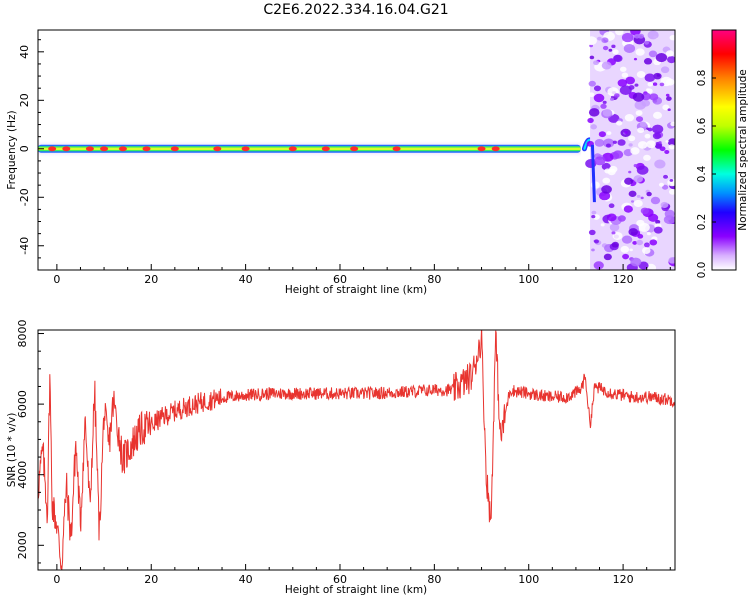  Describe the element at coordinates (528, 279) in the screenshot. I see `spectrogram-xtick-label: 100` at that location.